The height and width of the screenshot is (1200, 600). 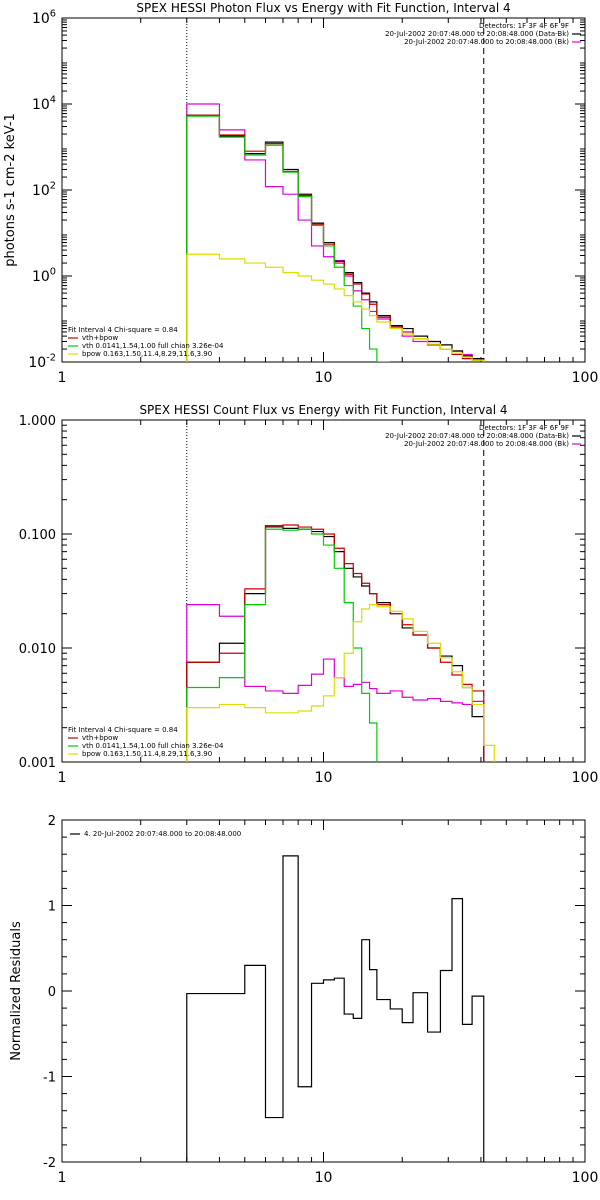 What do you see at coordinates (37, 535) in the screenshot?
I see `y-tick-label: 0.100` at bounding box center [37, 535].